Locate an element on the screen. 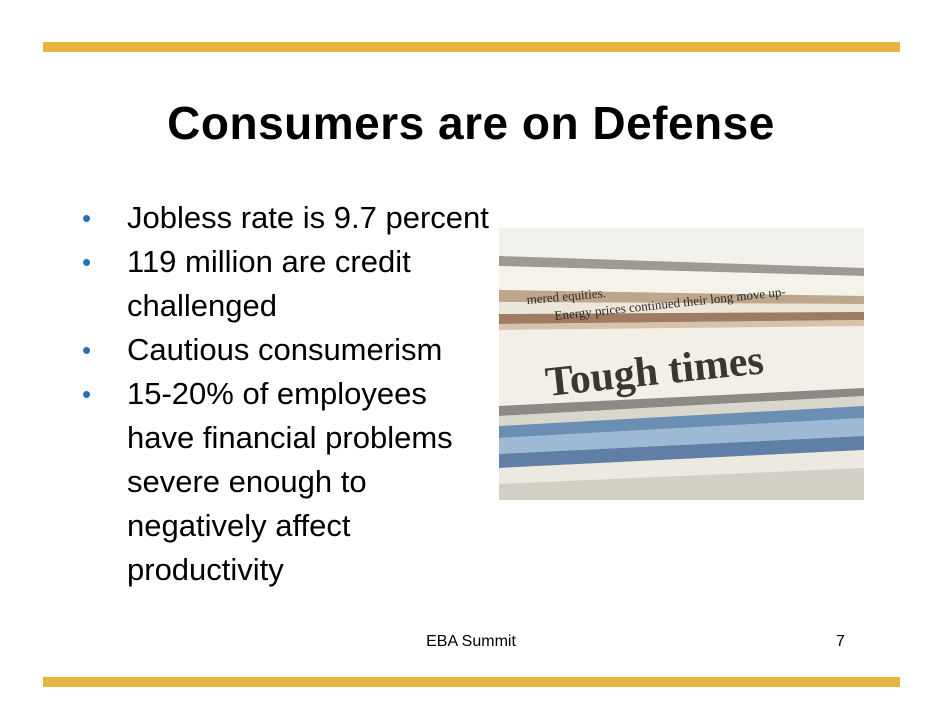 Image resolution: width=942 pixels, height=728 pixels. slide-title: Consumers are on Defense is located at coordinates (471, 123).